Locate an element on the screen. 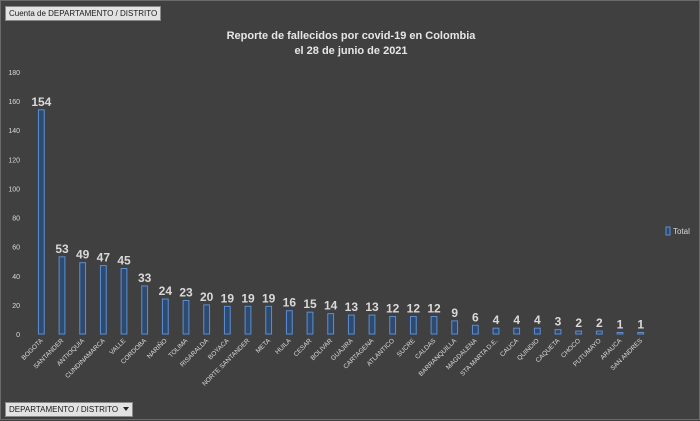  legend: Total is located at coordinates (677, 231).